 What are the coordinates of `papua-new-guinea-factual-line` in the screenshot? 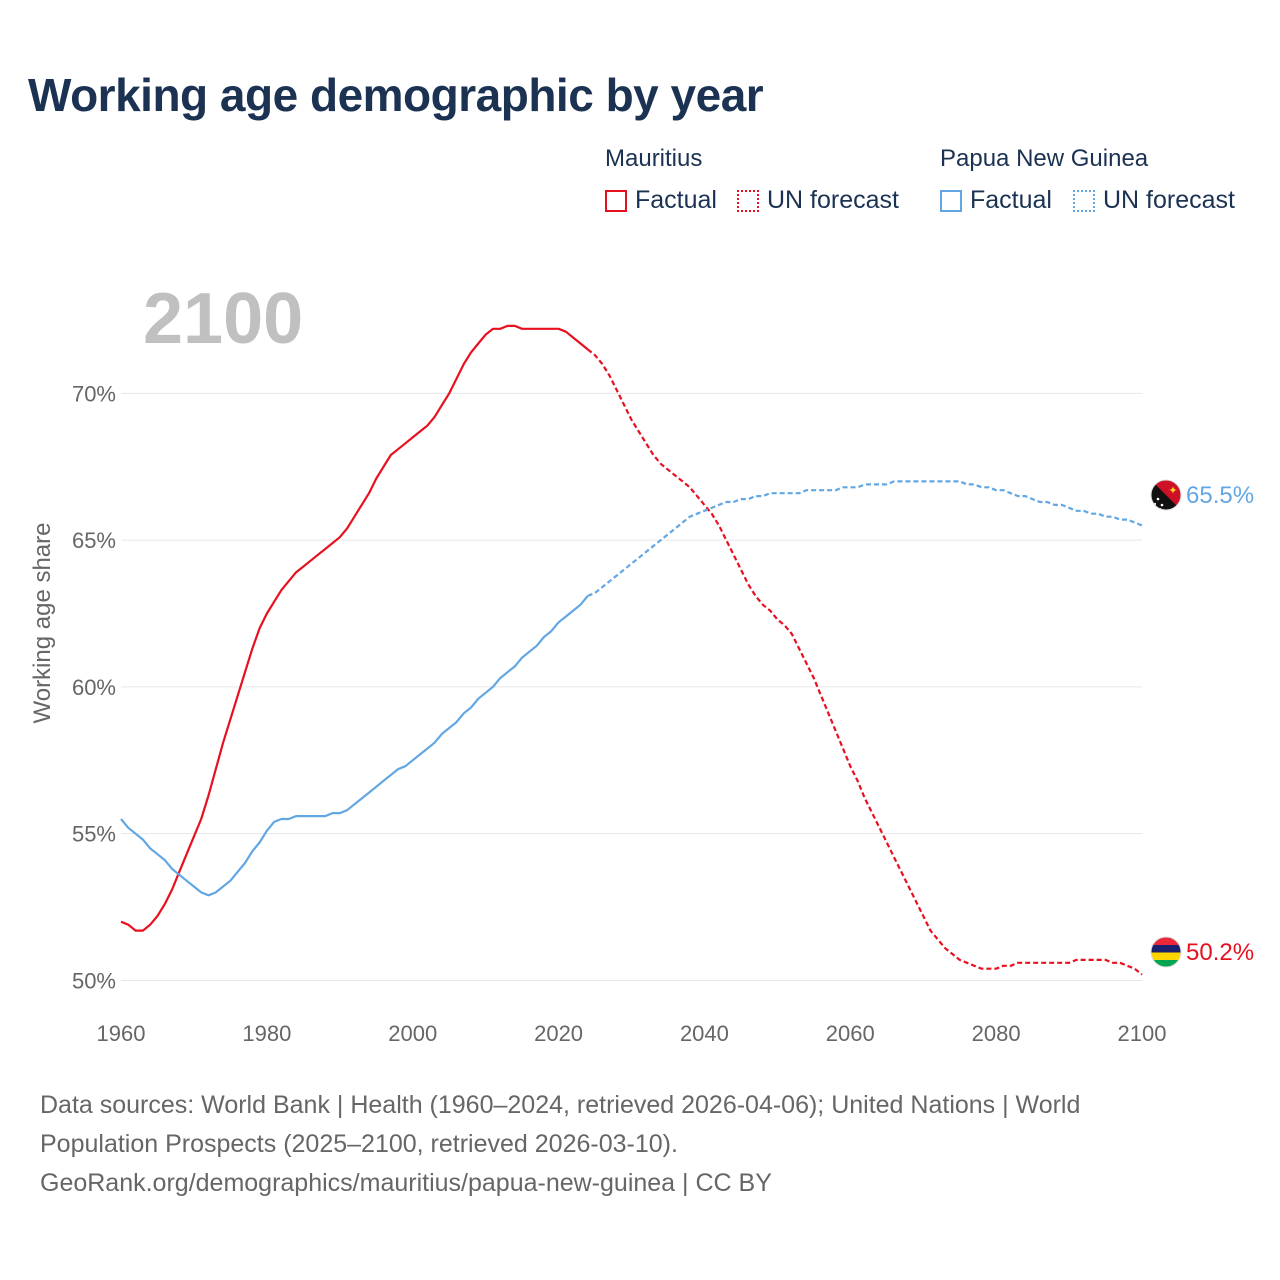 It's located at (354, 746).